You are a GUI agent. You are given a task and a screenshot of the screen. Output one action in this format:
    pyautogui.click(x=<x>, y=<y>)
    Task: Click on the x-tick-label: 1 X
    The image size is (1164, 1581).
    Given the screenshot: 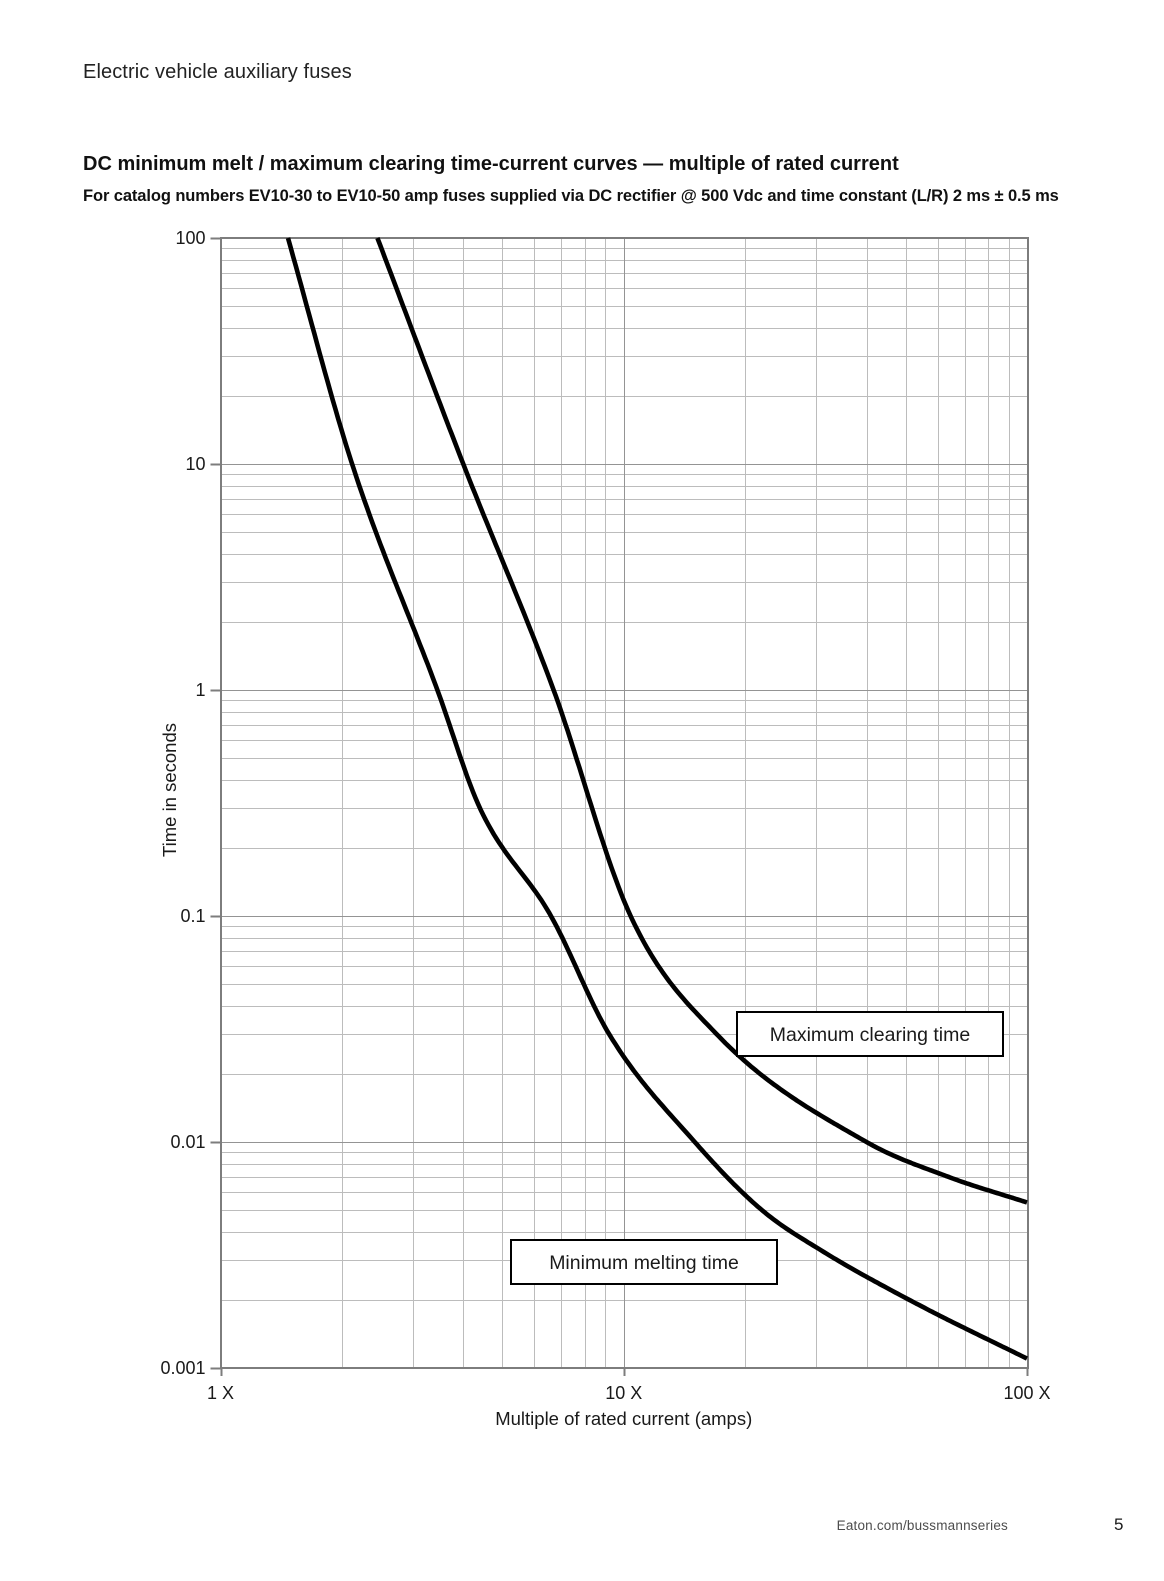 What is the action you would take?
    pyautogui.click(x=220, y=1393)
    